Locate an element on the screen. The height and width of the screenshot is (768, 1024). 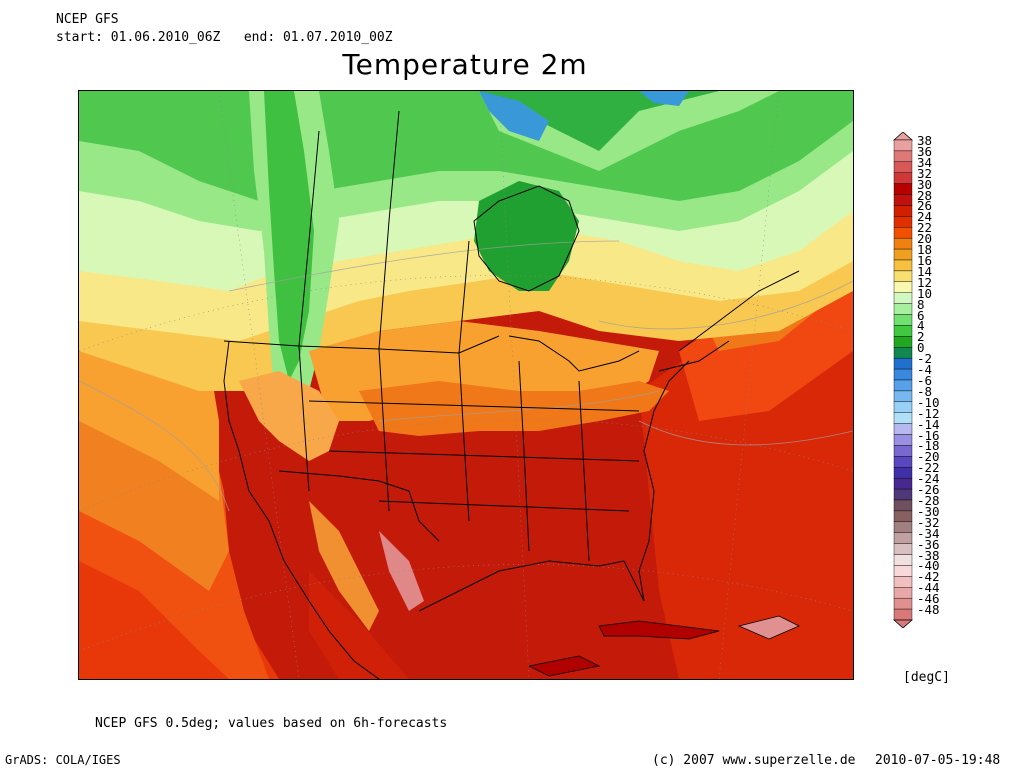
legend-tick-label: 10 is located at coordinates (925, 293).